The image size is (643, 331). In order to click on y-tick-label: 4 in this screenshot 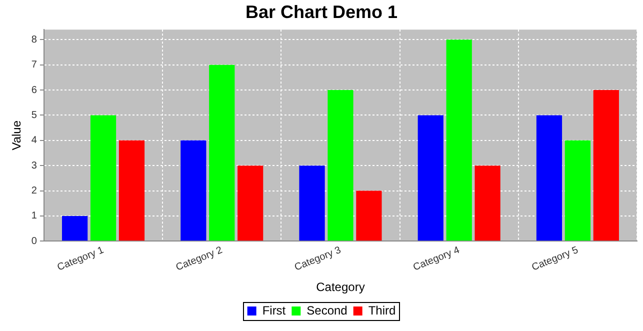, I will do `click(34, 140)`.